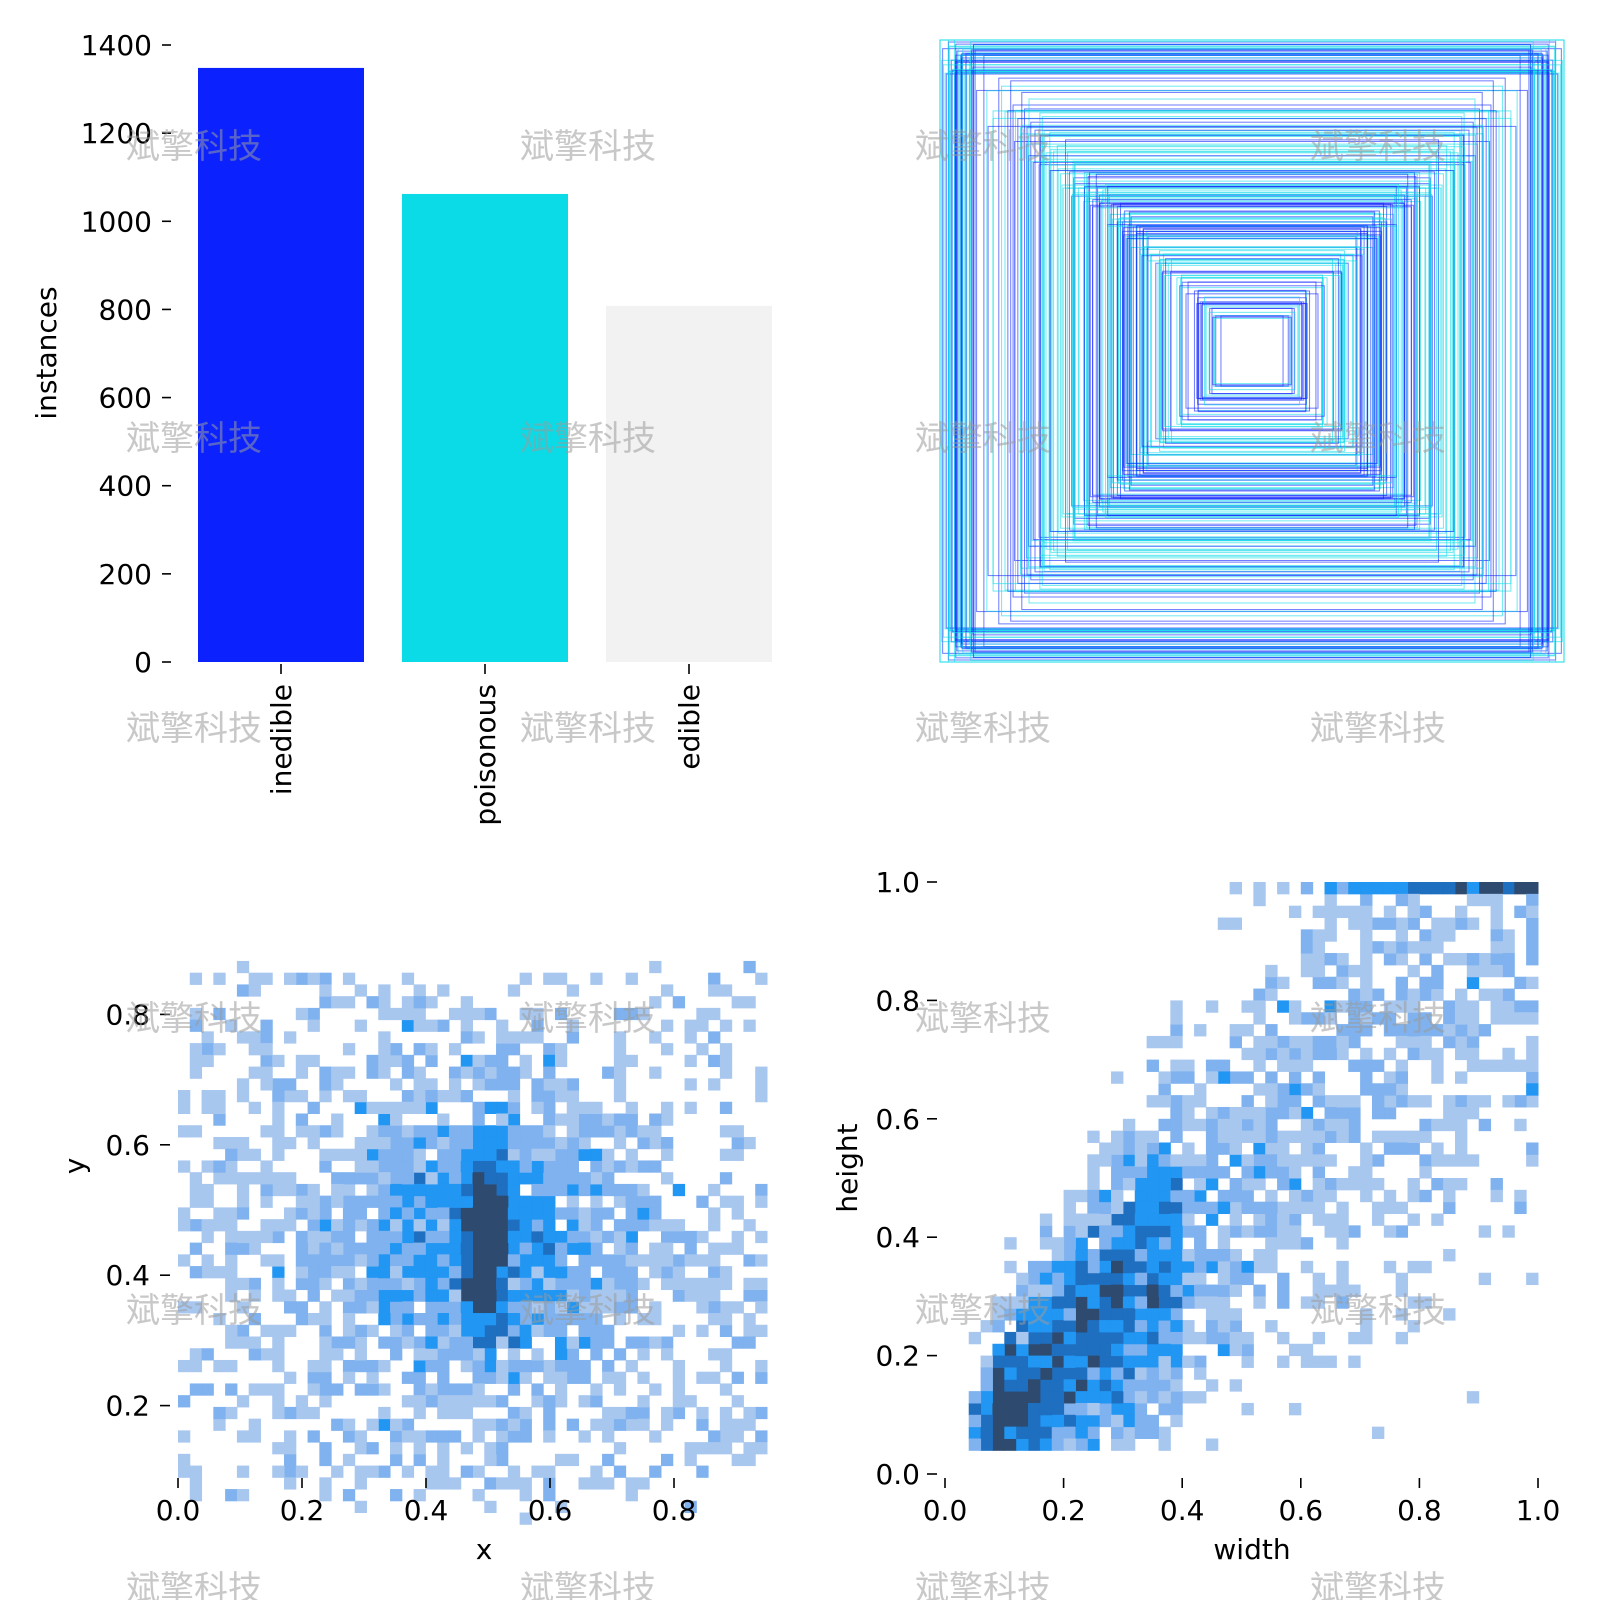 This screenshot has height=1600, width=1600. I want to click on box-outline, so click(1252, 351).